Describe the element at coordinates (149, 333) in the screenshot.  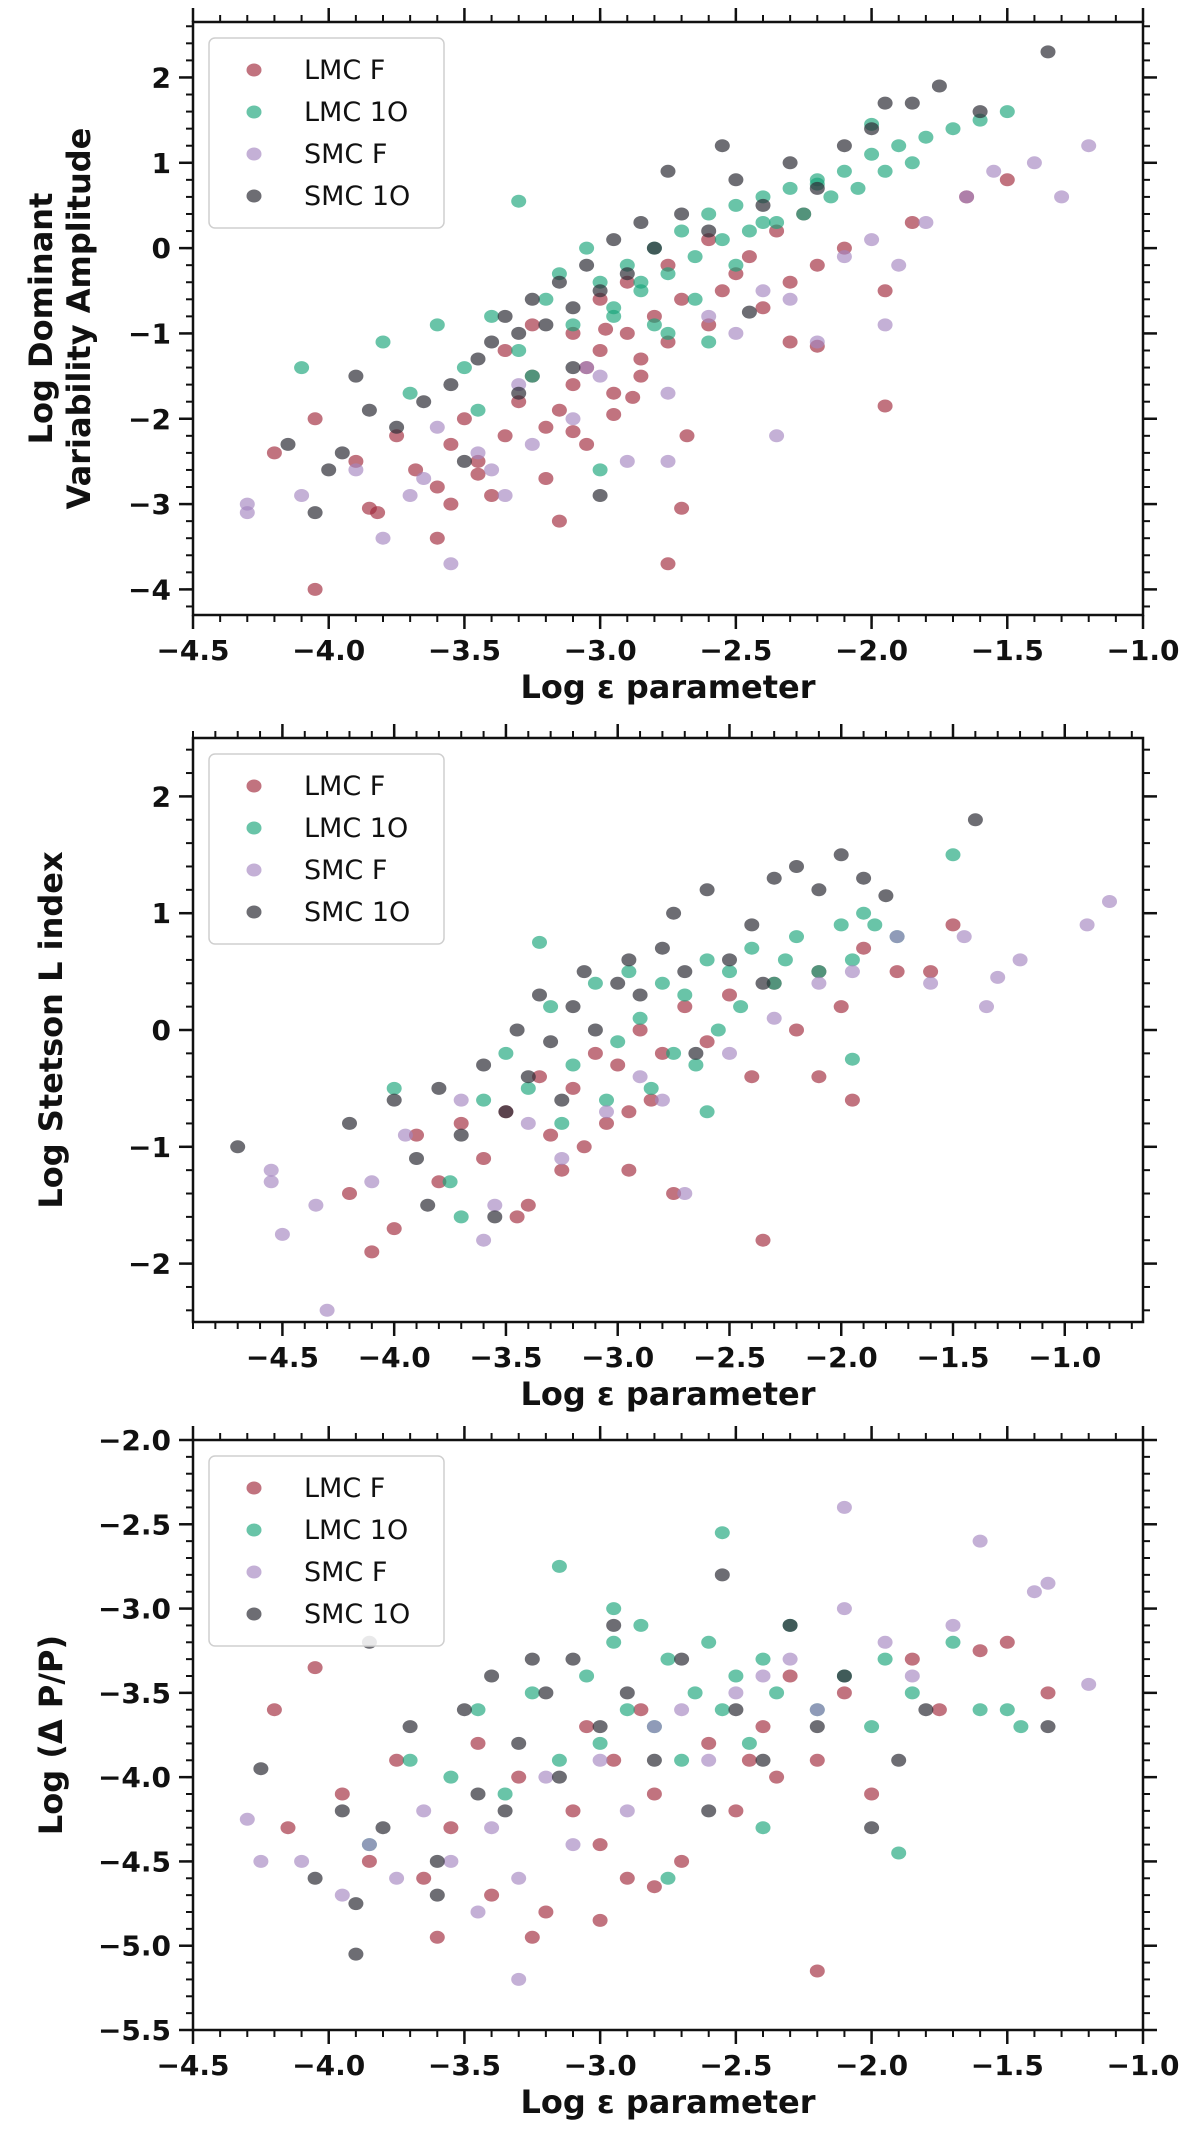
I see `panel-1-ytick-label: −1` at that location.